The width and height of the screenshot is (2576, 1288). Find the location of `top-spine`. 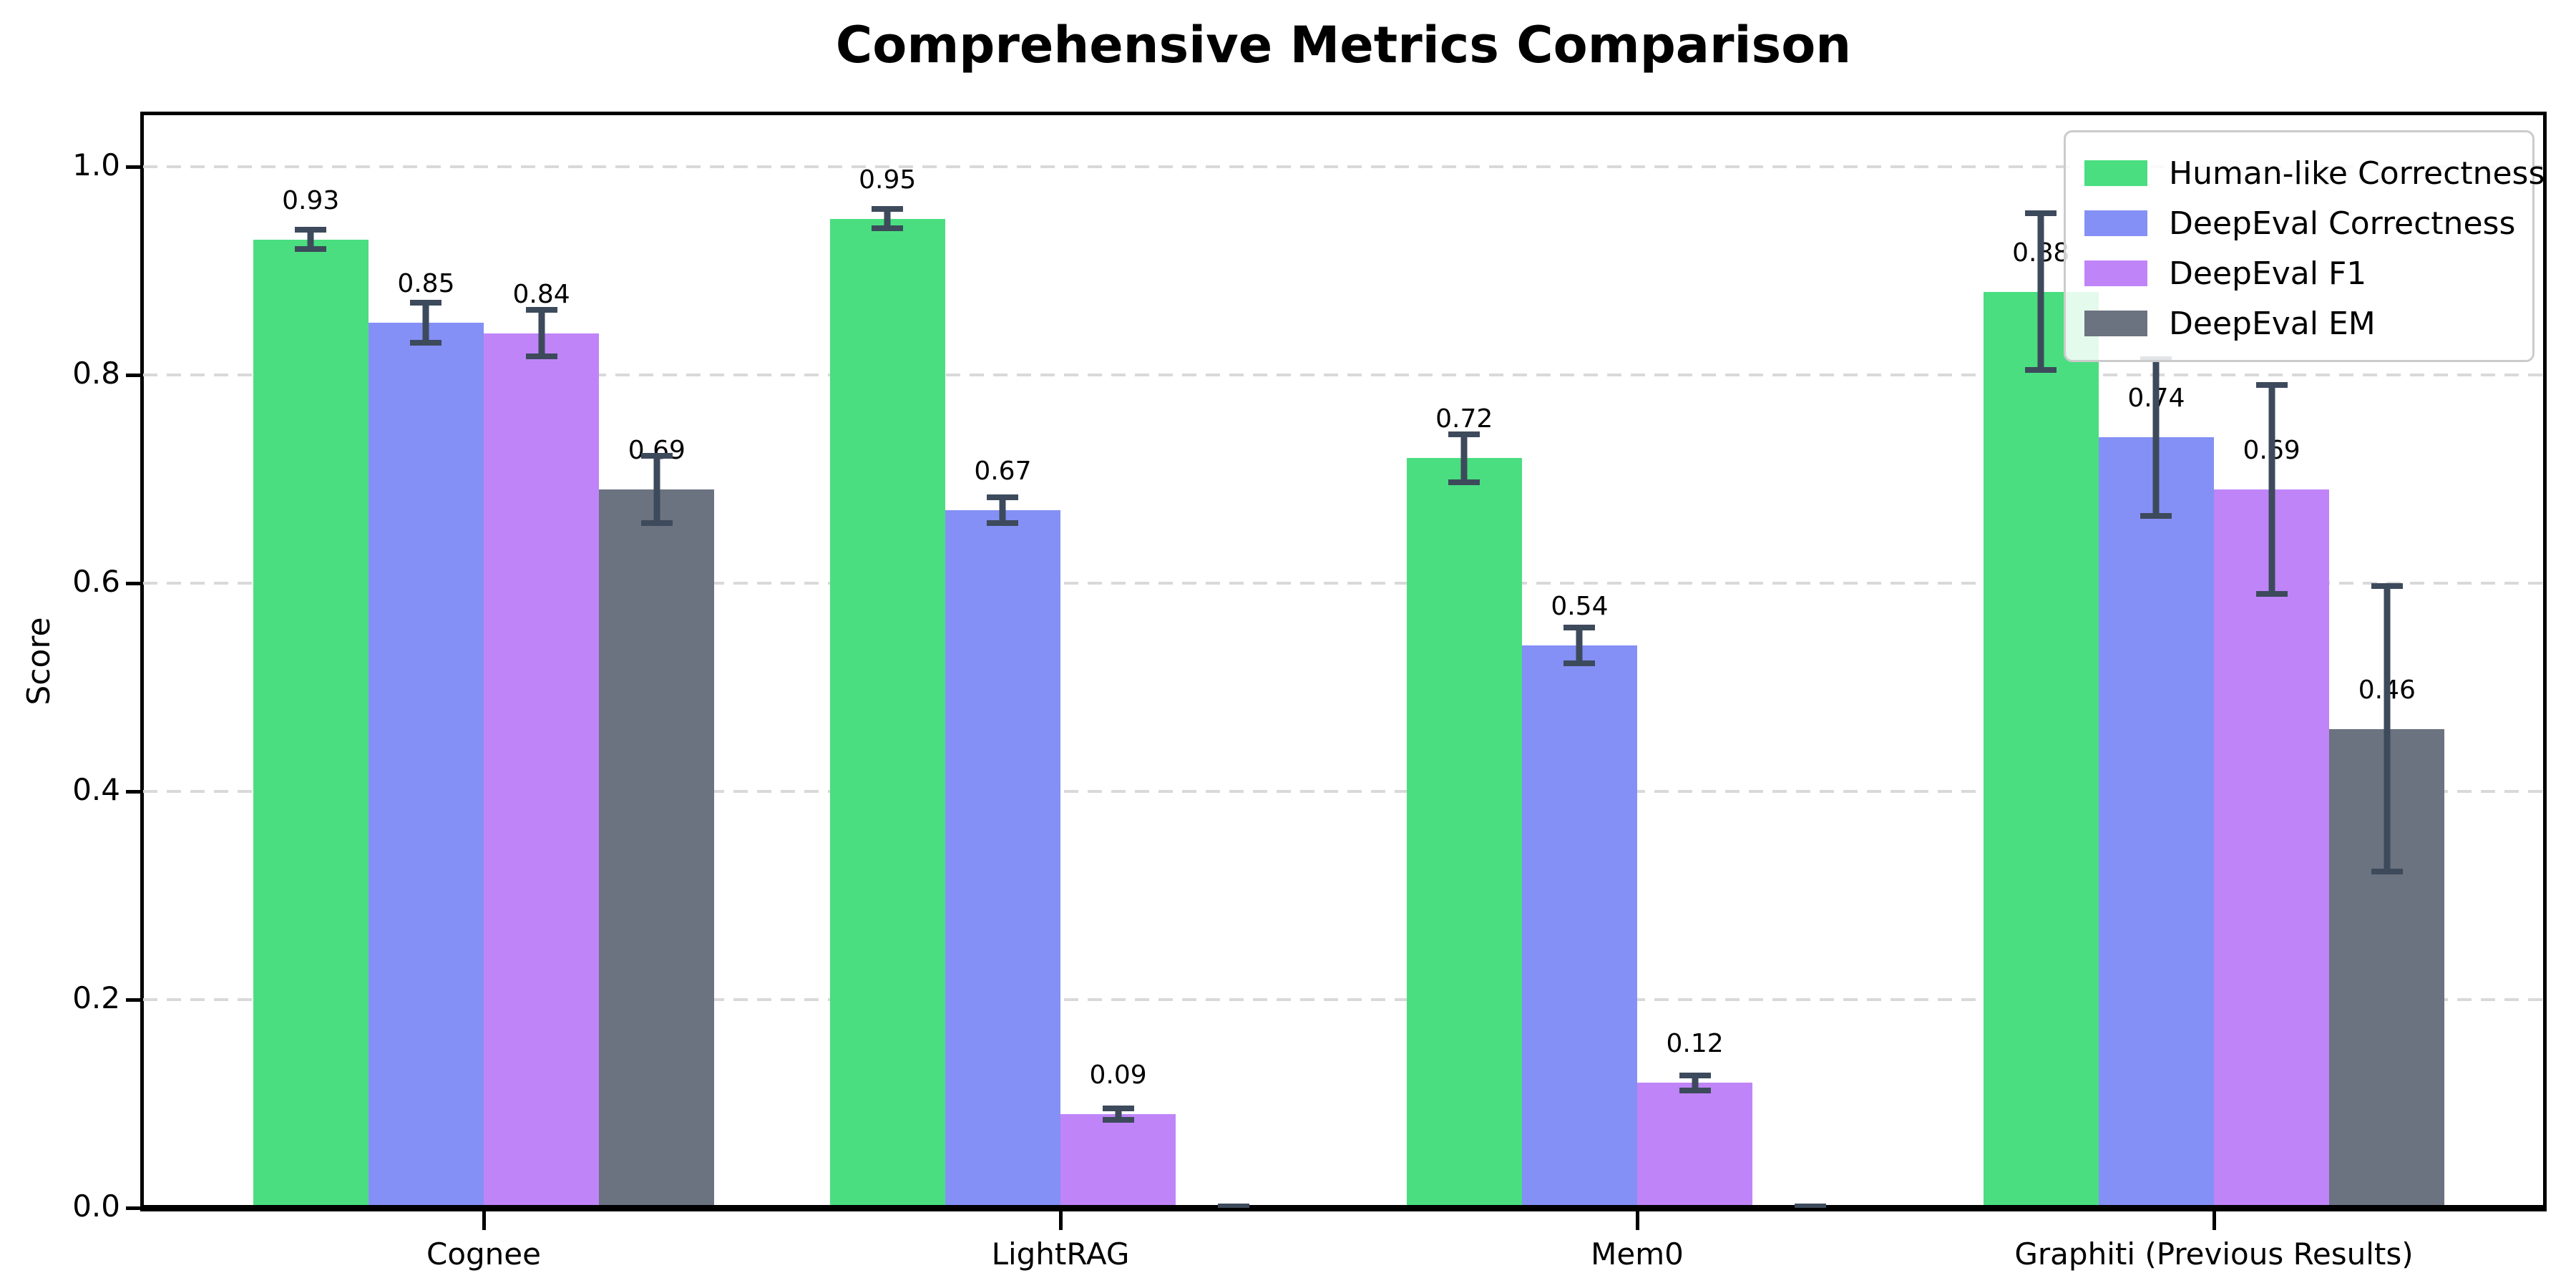

top-spine is located at coordinates (1343, 113).